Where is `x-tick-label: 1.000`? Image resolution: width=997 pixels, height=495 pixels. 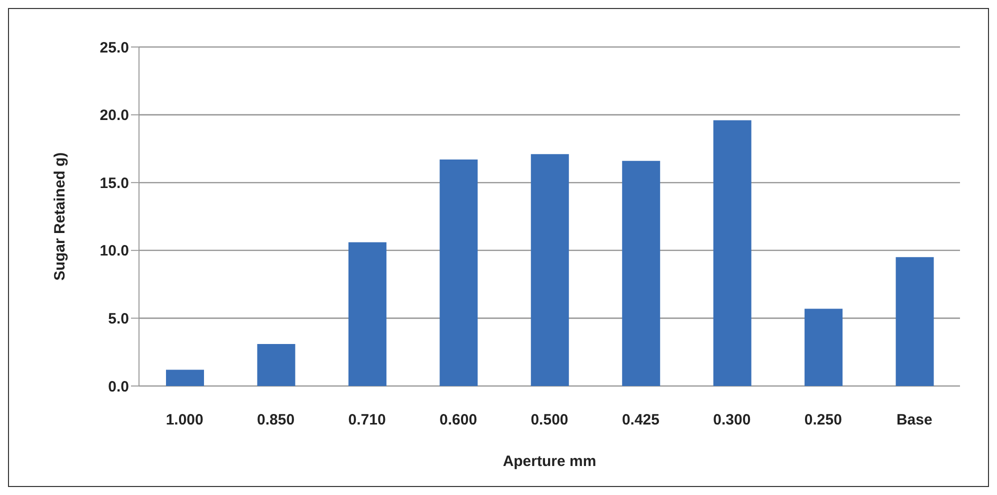 x-tick-label: 1.000 is located at coordinates (185, 420).